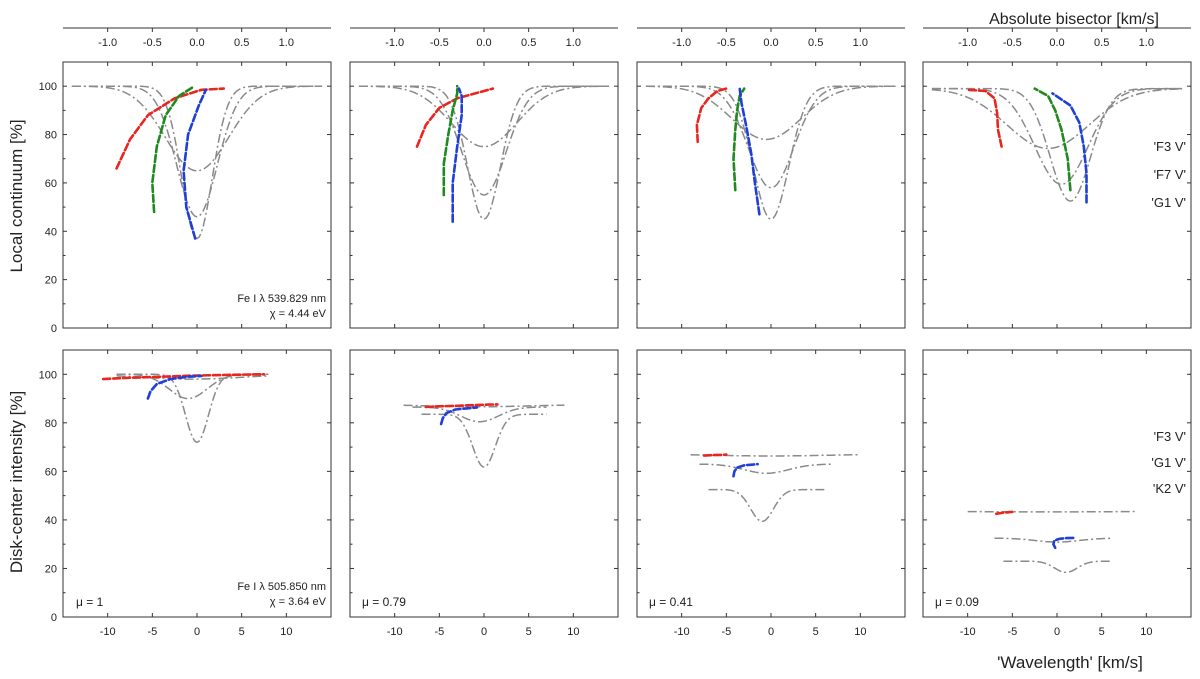 The height and width of the screenshot is (679, 1200). Describe the element at coordinates (1170, 174) in the screenshot. I see `legend-top-f7v: 'F7 V'` at that location.